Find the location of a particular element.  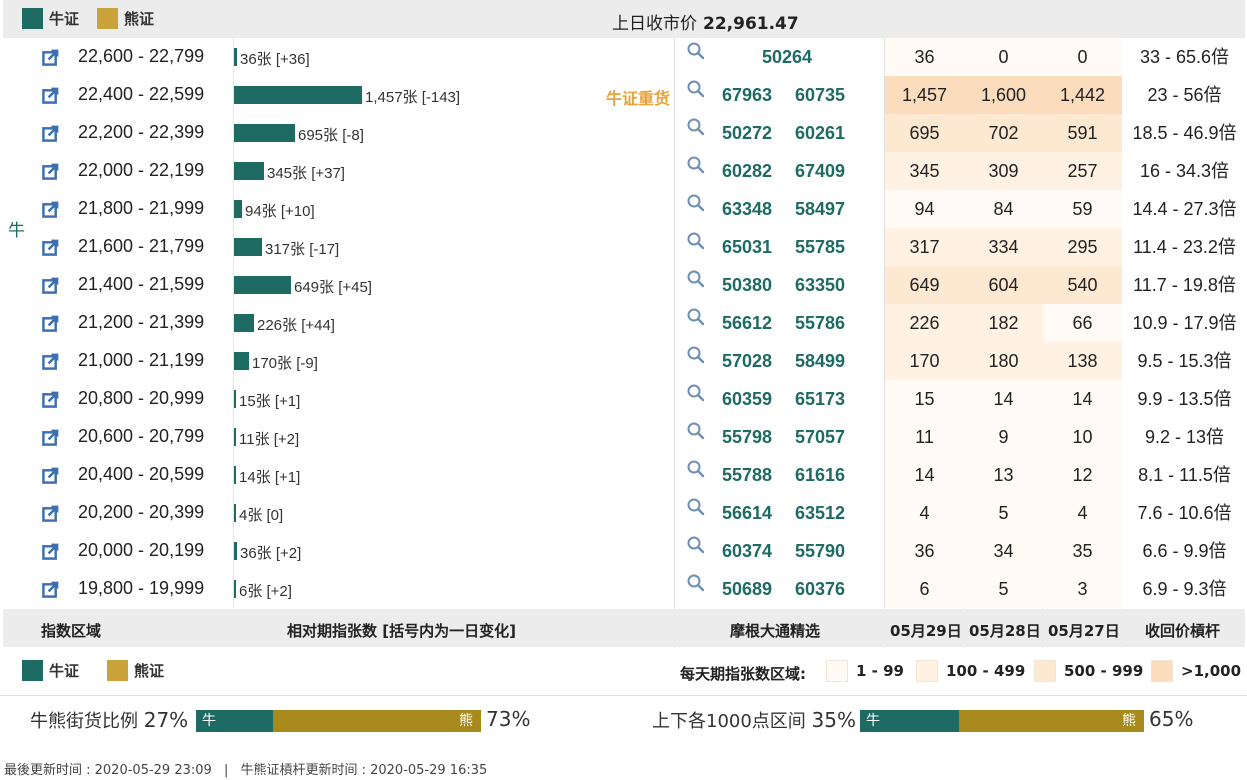

day1-count: 4 is located at coordinates (924, 513).